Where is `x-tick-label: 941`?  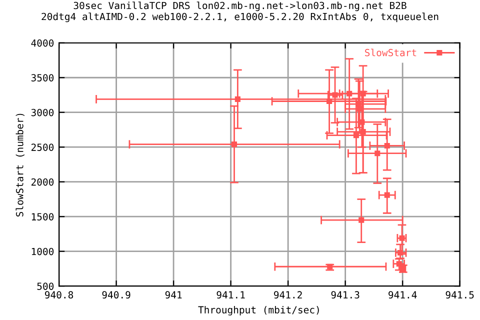
x-tick-label: 941 is located at coordinates (173, 295).